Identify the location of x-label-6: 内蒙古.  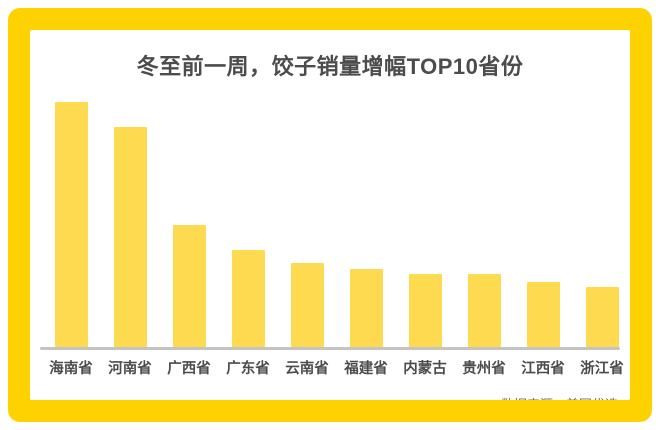
(425, 369).